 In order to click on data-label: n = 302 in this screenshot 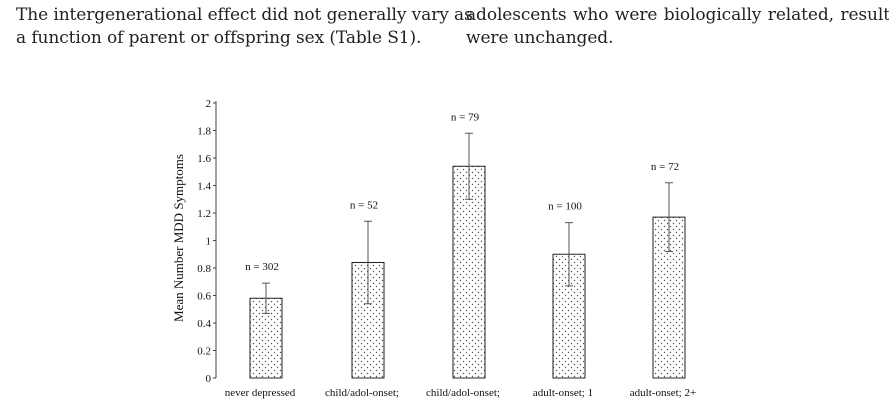, I will do `click(262, 267)`.